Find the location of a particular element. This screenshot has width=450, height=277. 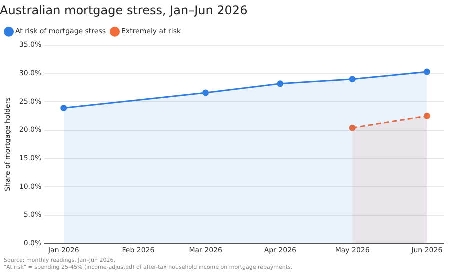

chart-title: Australian mortgage stress, Jan–Jun 2026 is located at coordinates (124, 10).